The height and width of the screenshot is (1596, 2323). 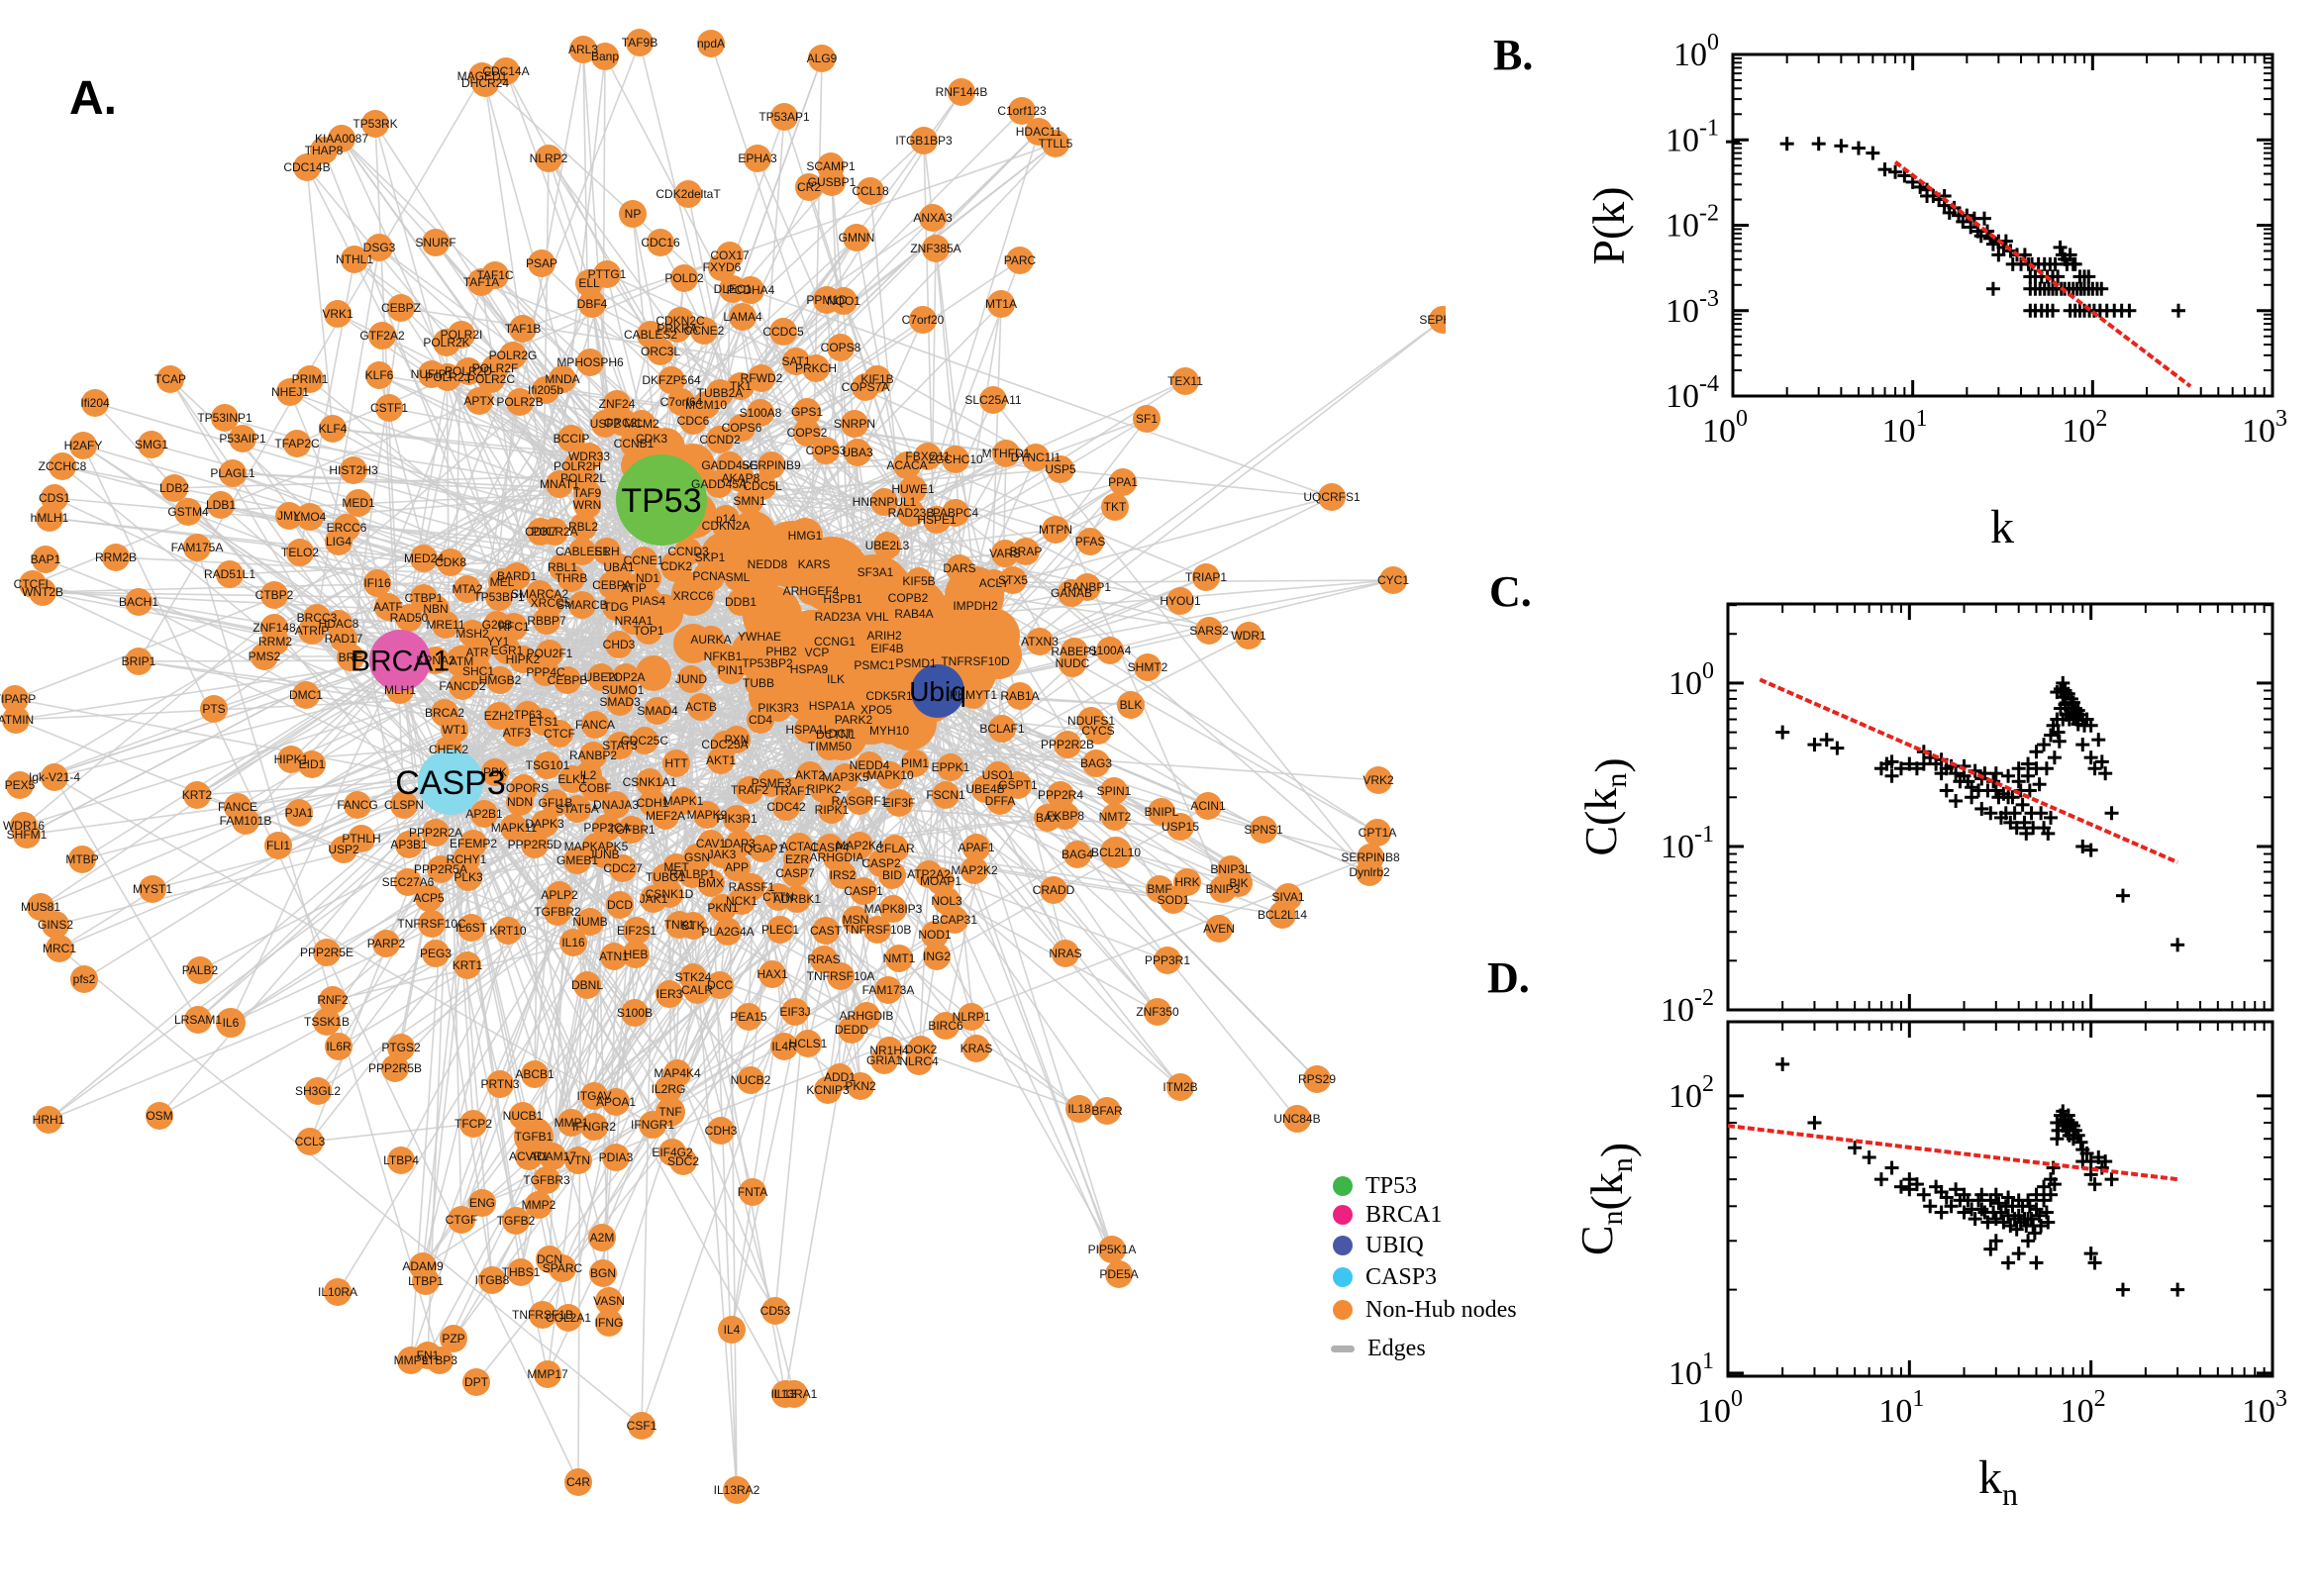 What do you see at coordinates (683, 801) in the screenshot?
I see `node-label: MAPK1` at bounding box center [683, 801].